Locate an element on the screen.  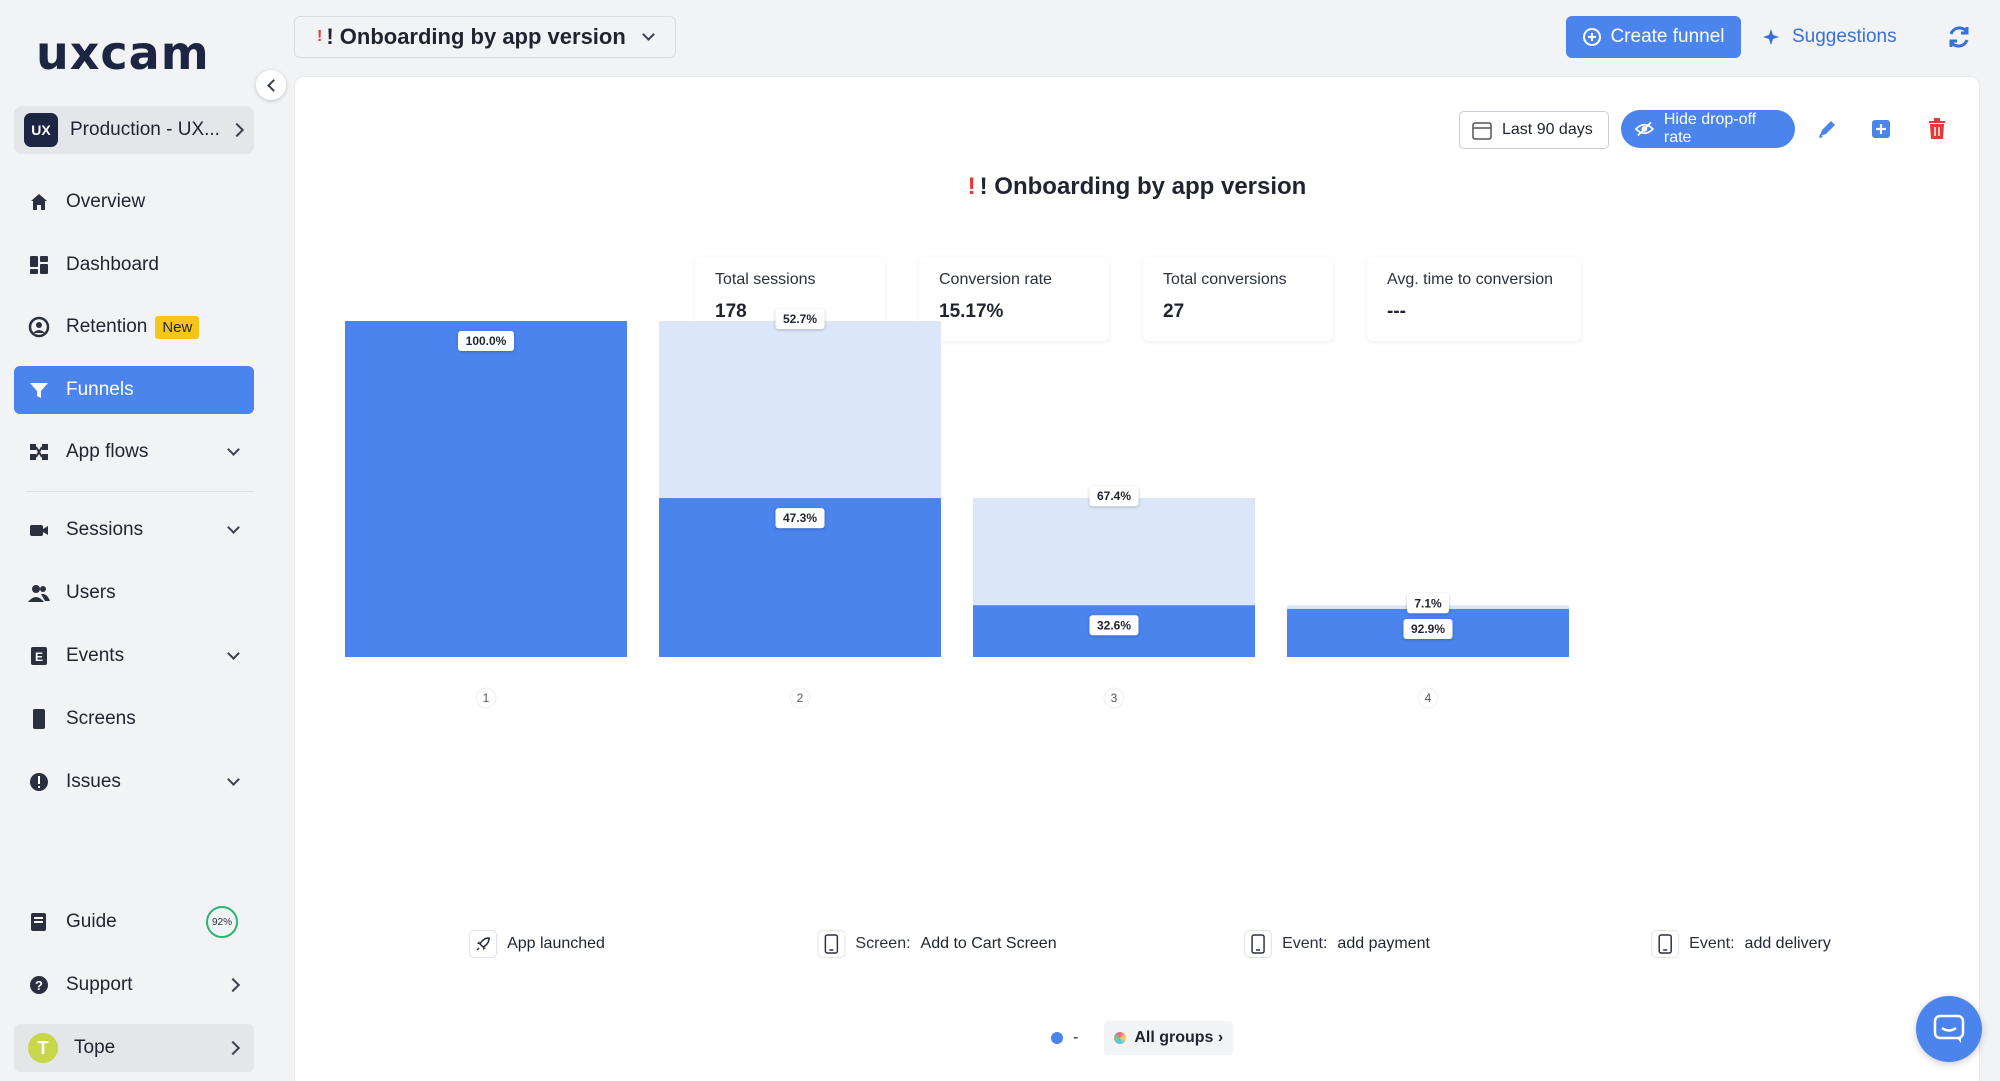
exclamation-icon: ! is located at coordinates (320, 36).